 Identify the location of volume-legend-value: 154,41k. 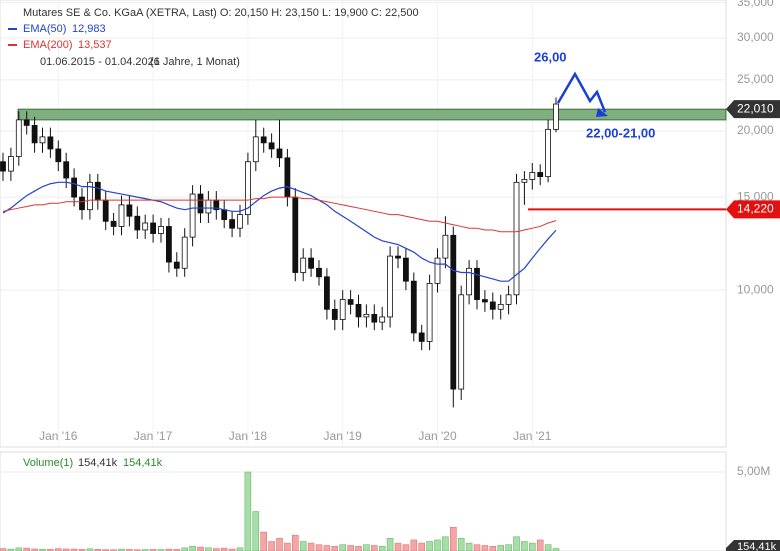
(98, 463).